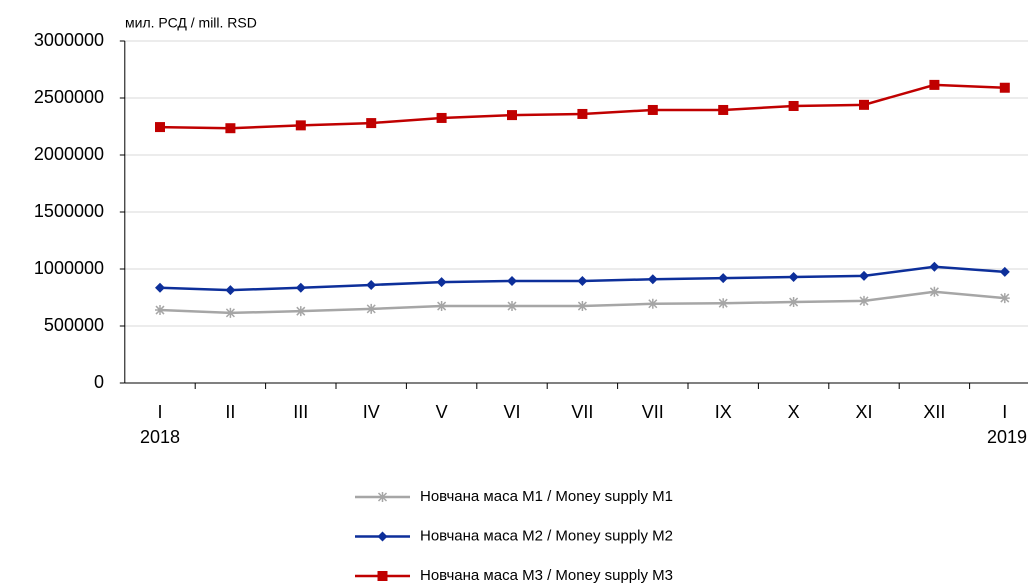 This screenshot has height=584, width=1028. Describe the element at coordinates (723, 412) in the screenshot. I see `x-tick-label: IX` at that location.